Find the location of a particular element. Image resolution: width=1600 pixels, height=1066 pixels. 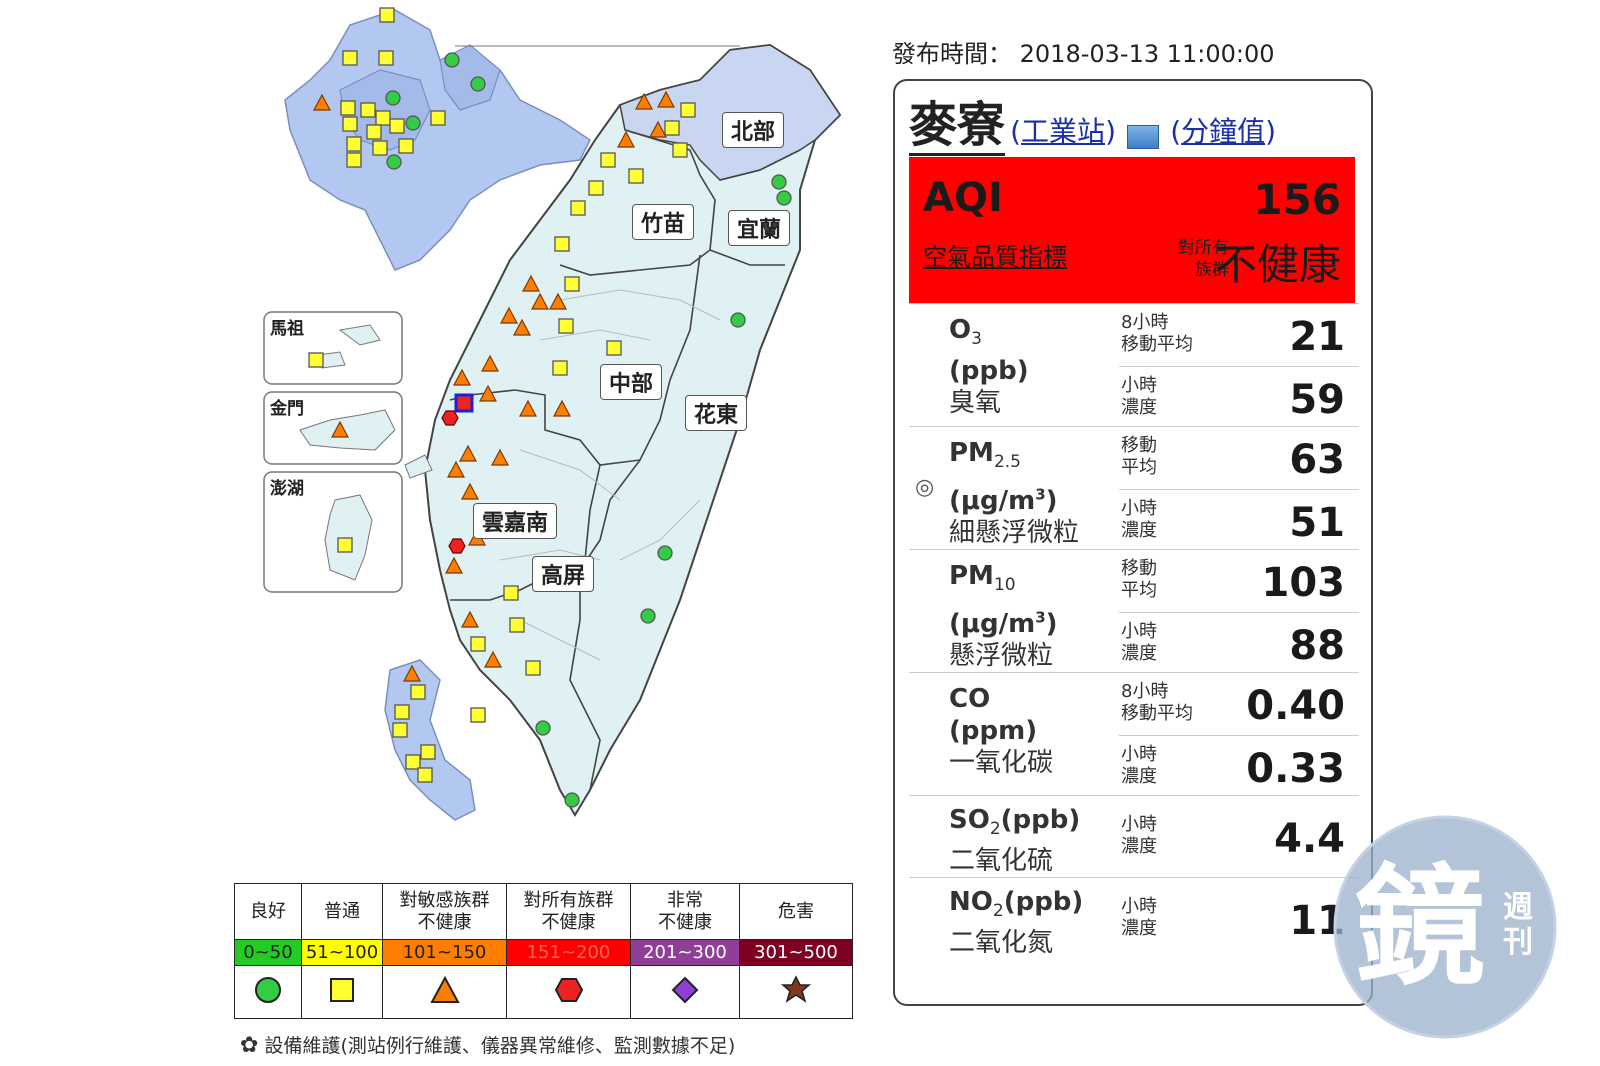

mirror-weekly-watermark: 鏡 週 刊 is located at coordinates (1445, 927).